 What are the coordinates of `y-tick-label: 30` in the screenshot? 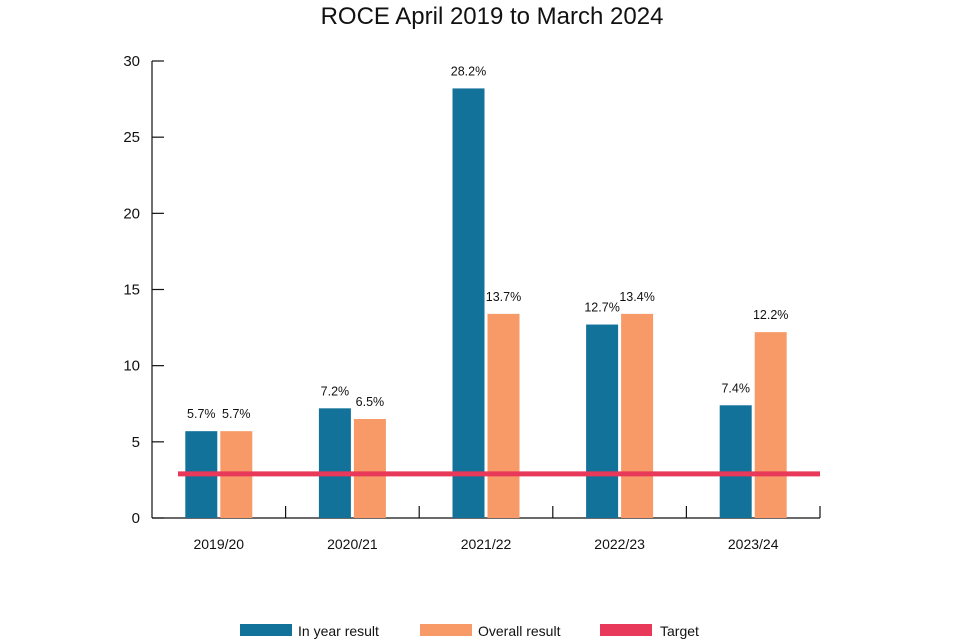 It's located at (131, 61).